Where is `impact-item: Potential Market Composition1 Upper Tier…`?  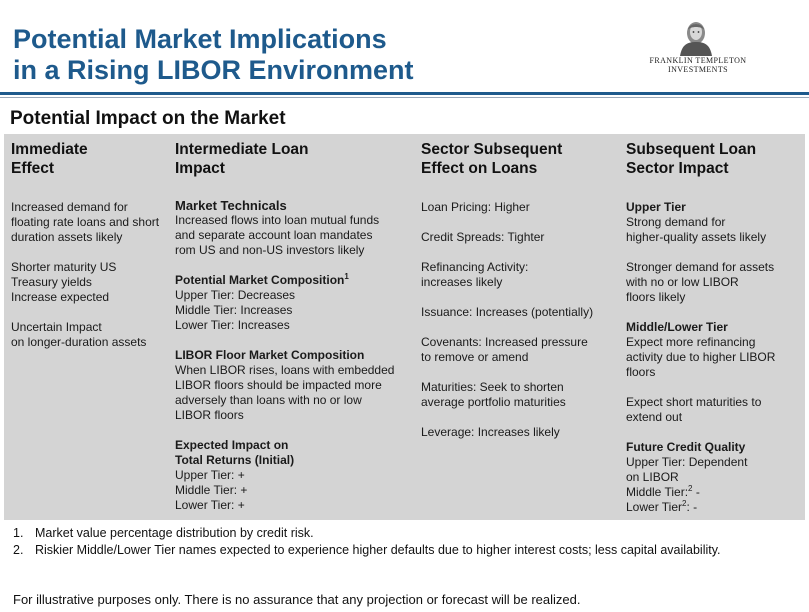
impact-item: Potential Market Composition1 Upper Tier… is located at coordinates (284, 303).